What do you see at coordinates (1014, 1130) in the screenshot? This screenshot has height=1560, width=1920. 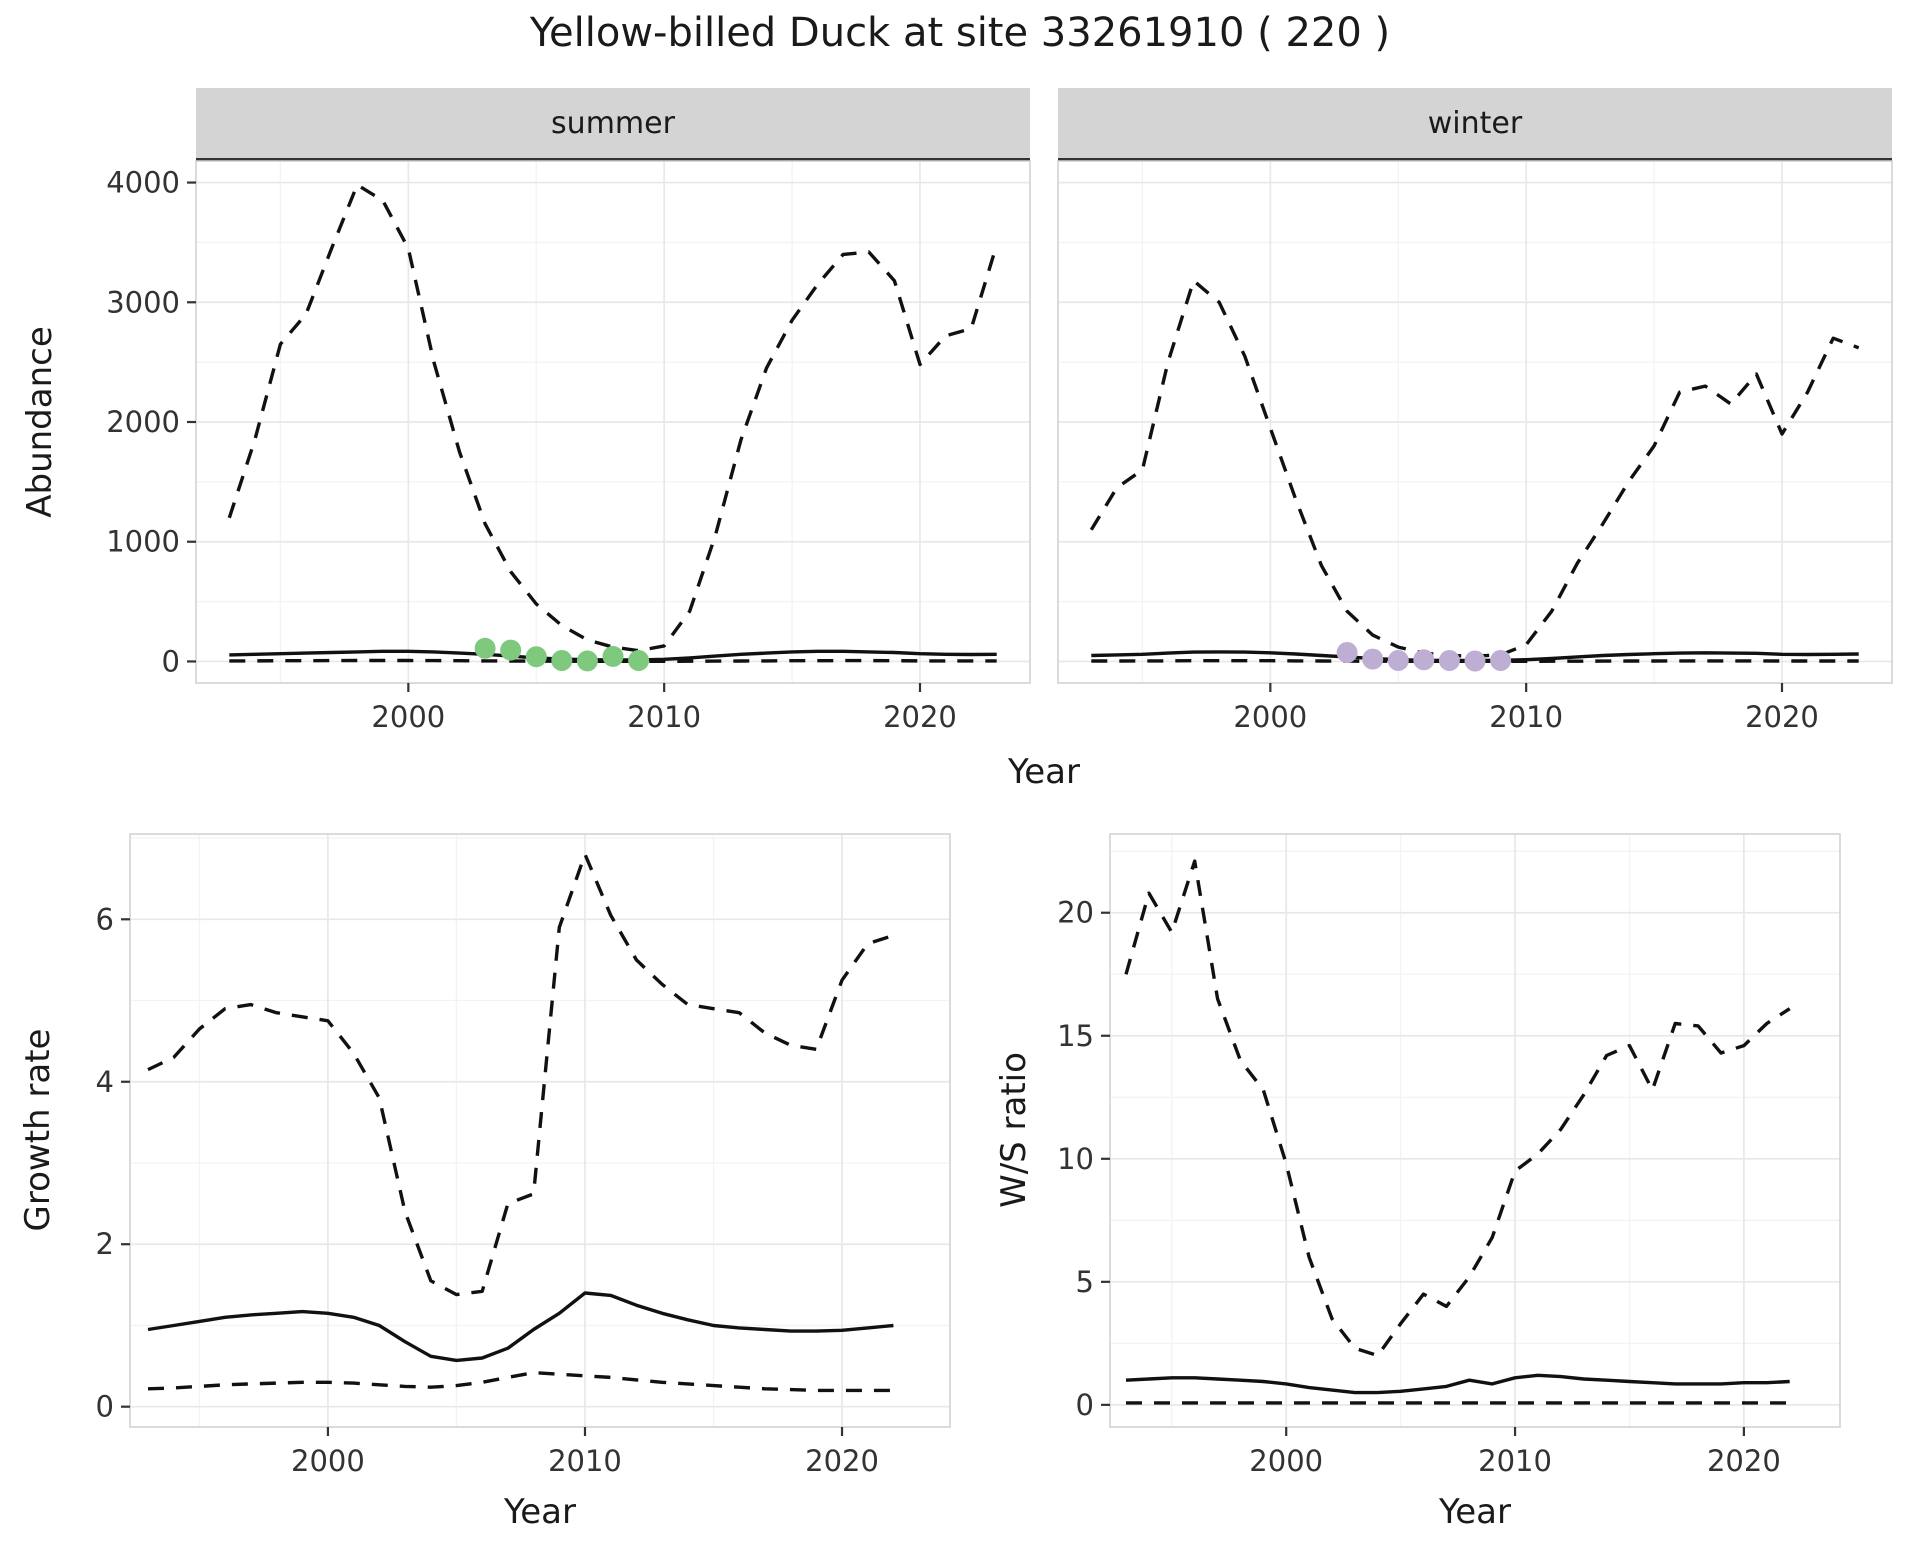 I see `y-axis-label-ws-ratio: W/S ratio` at bounding box center [1014, 1130].